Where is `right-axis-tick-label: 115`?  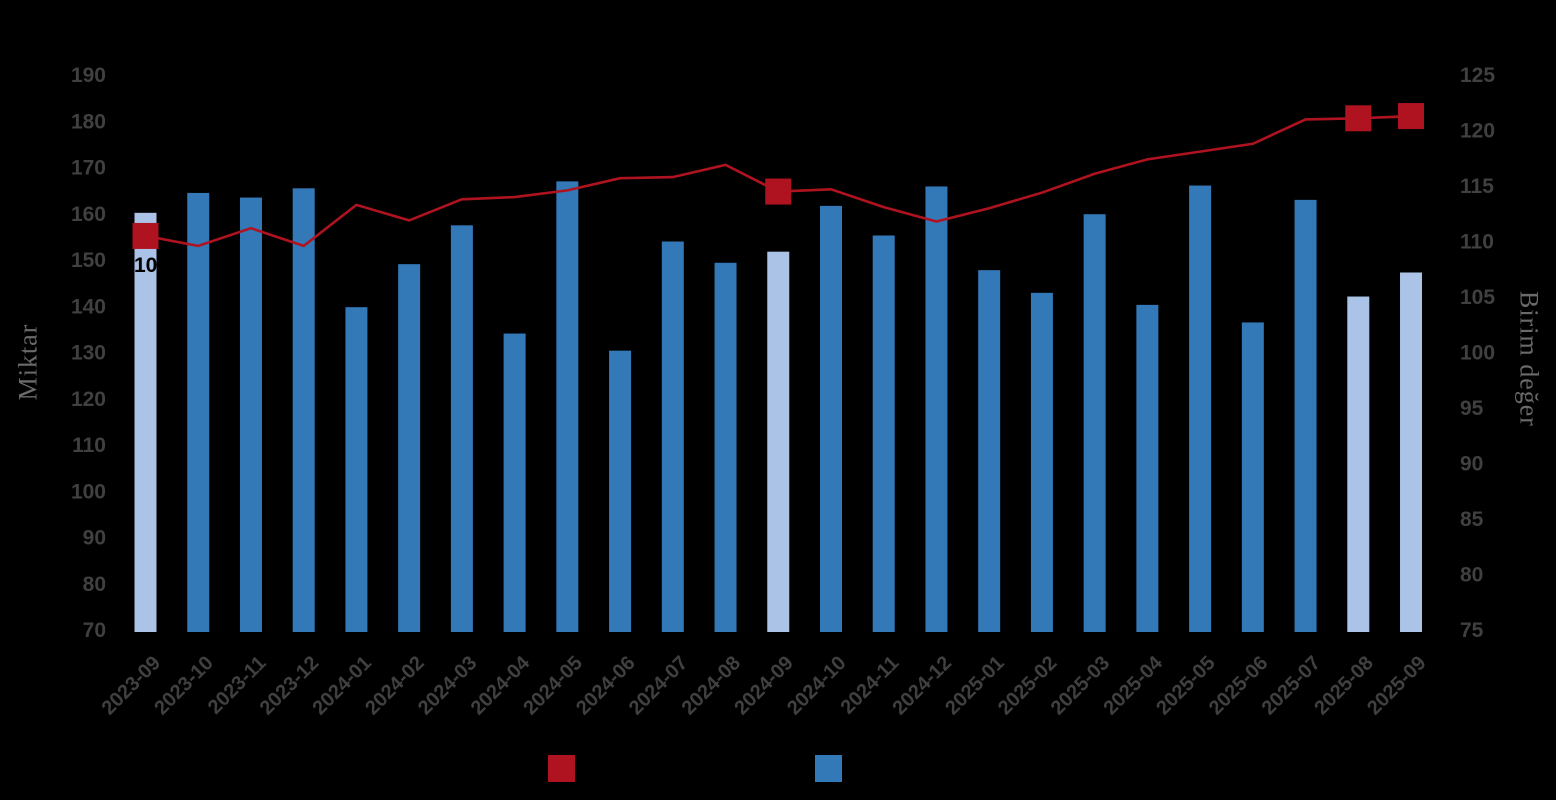 right-axis-tick-label: 115 is located at coordinates (1477, 186).